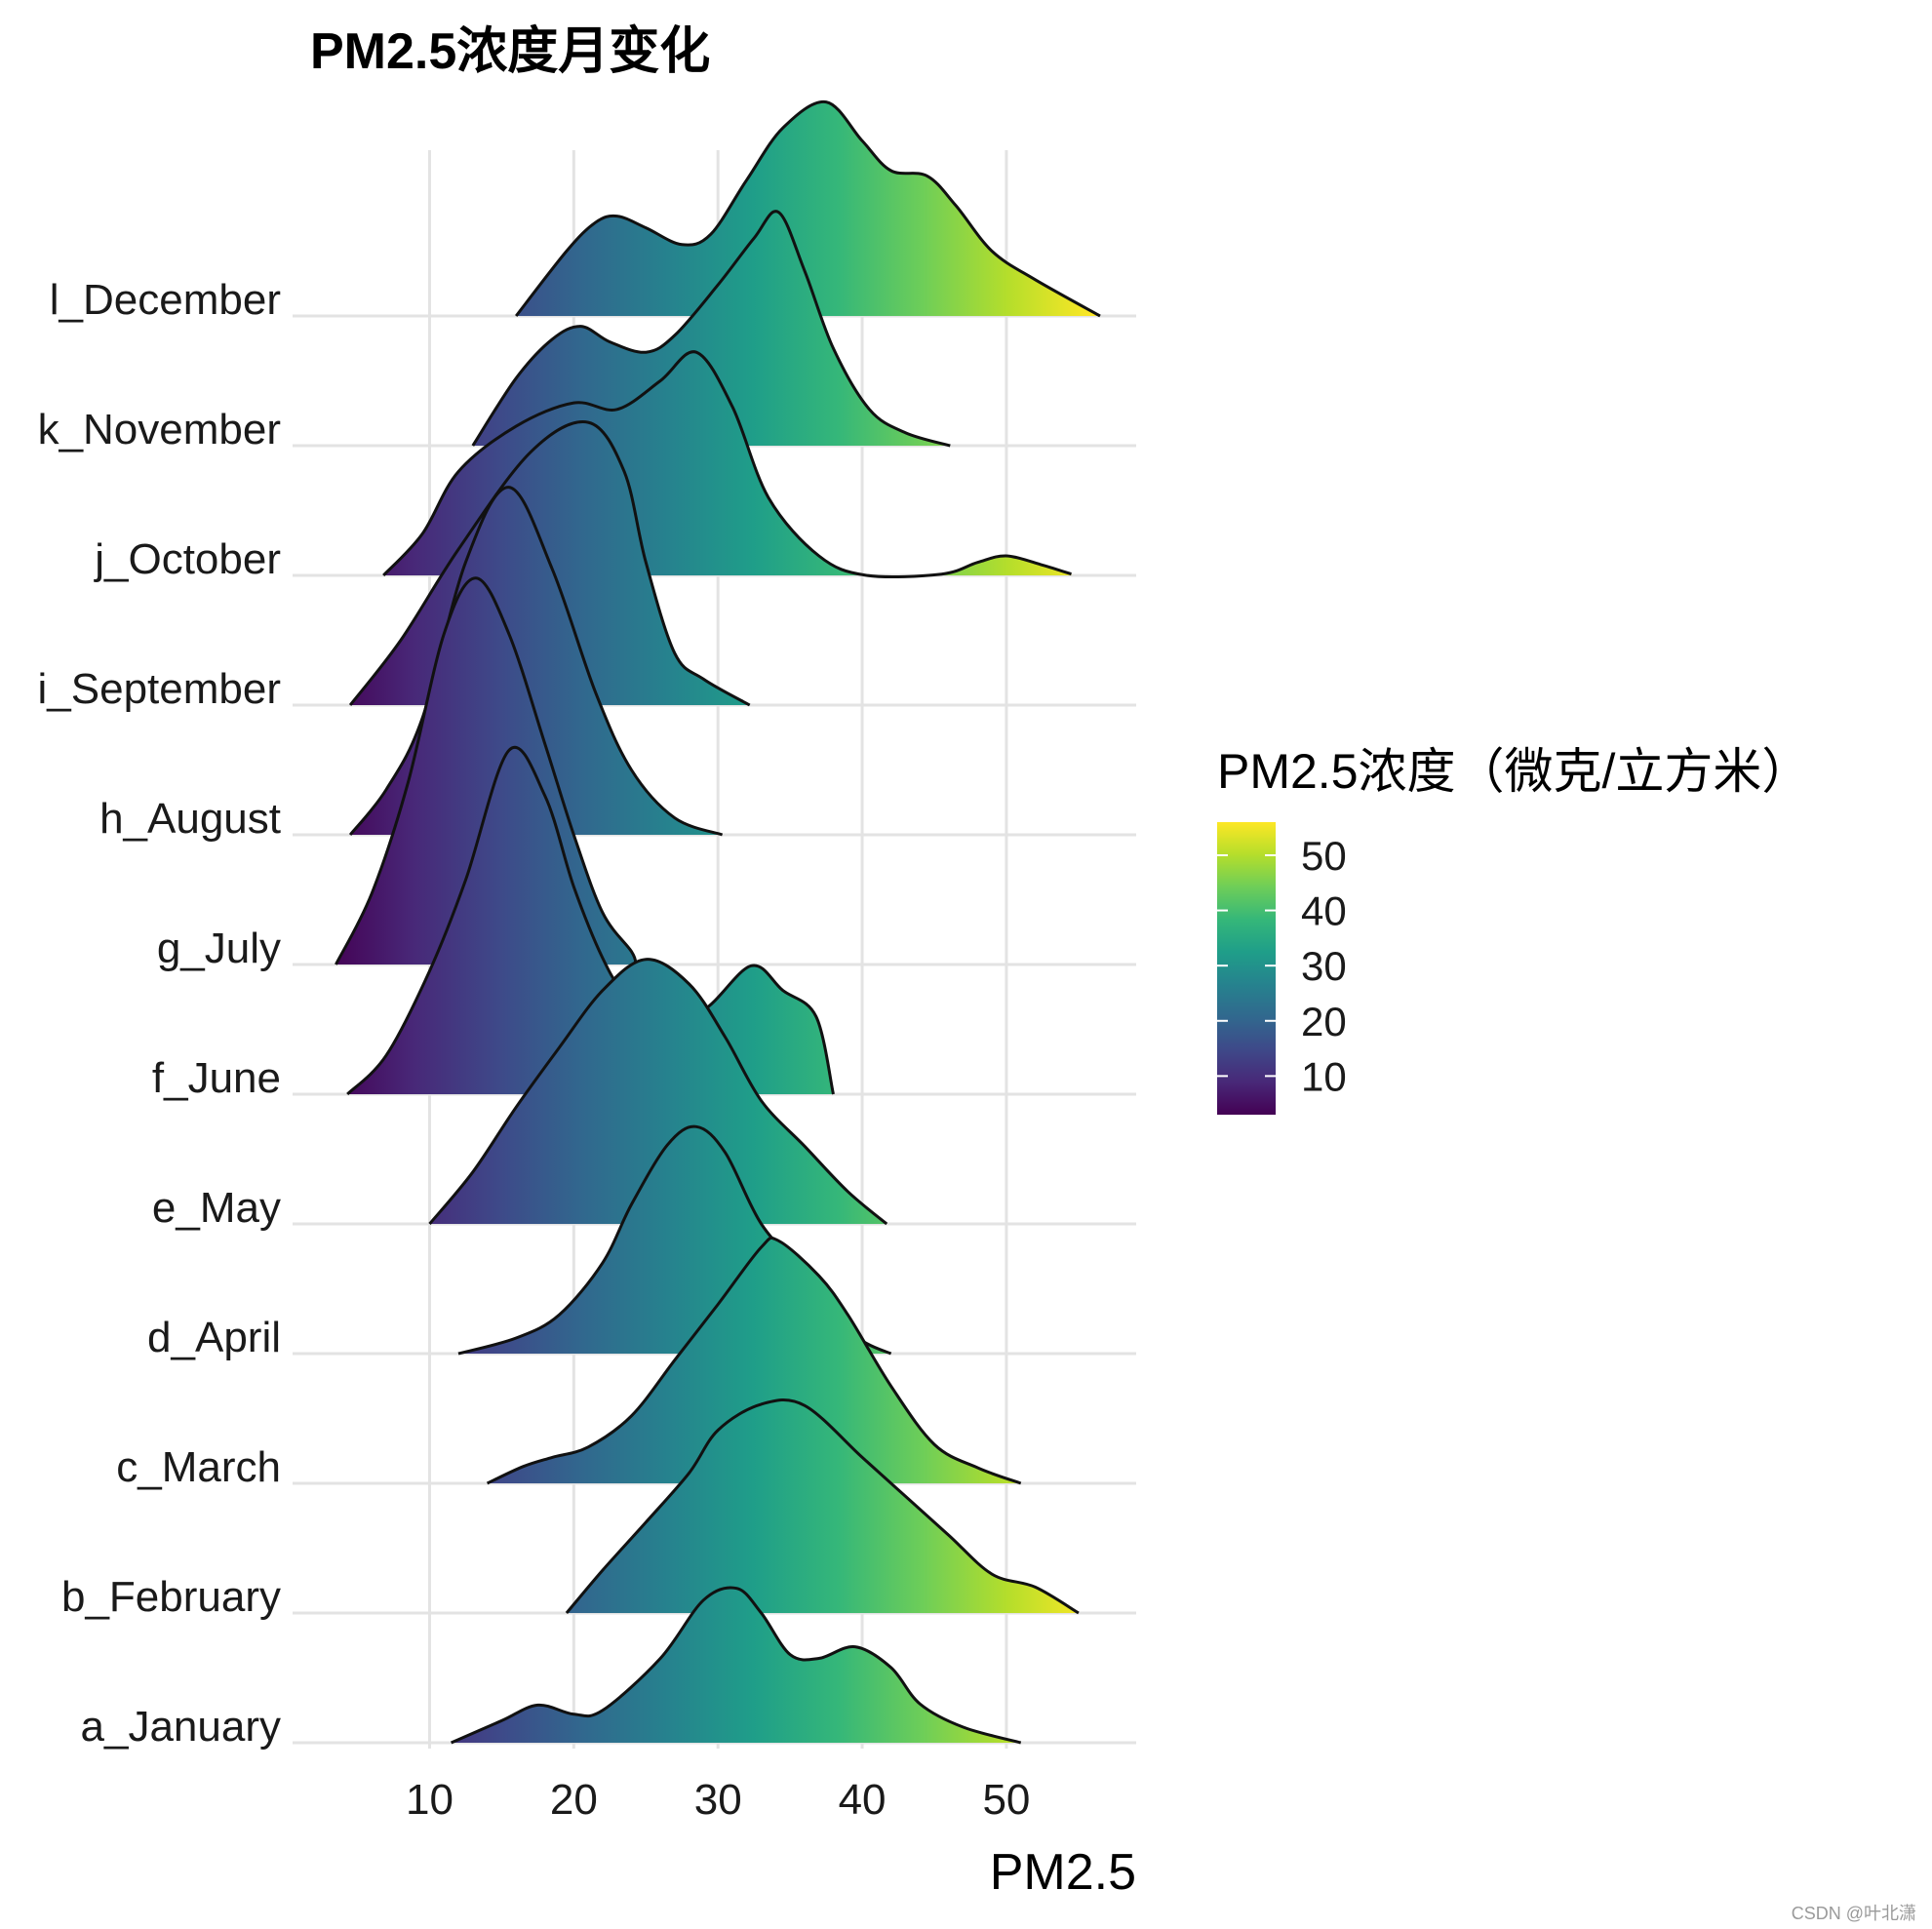 The image size is (1932, 1929). Describe the element at coordinates (214, 1337) in the screenshot. I see `y-tick-label: d_April` at that location.